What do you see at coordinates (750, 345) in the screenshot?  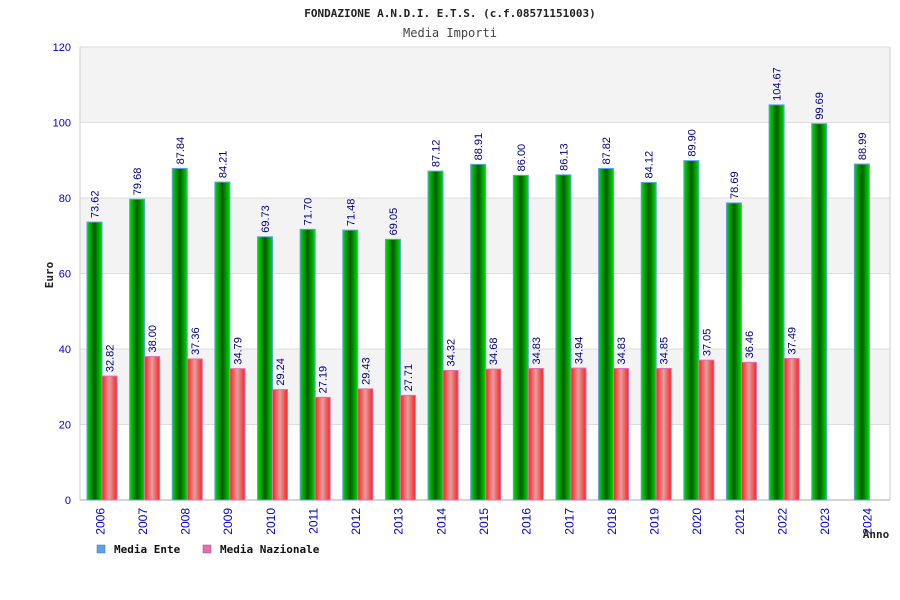 I see `data-label: 36.46` at bounding box center [750, 345].